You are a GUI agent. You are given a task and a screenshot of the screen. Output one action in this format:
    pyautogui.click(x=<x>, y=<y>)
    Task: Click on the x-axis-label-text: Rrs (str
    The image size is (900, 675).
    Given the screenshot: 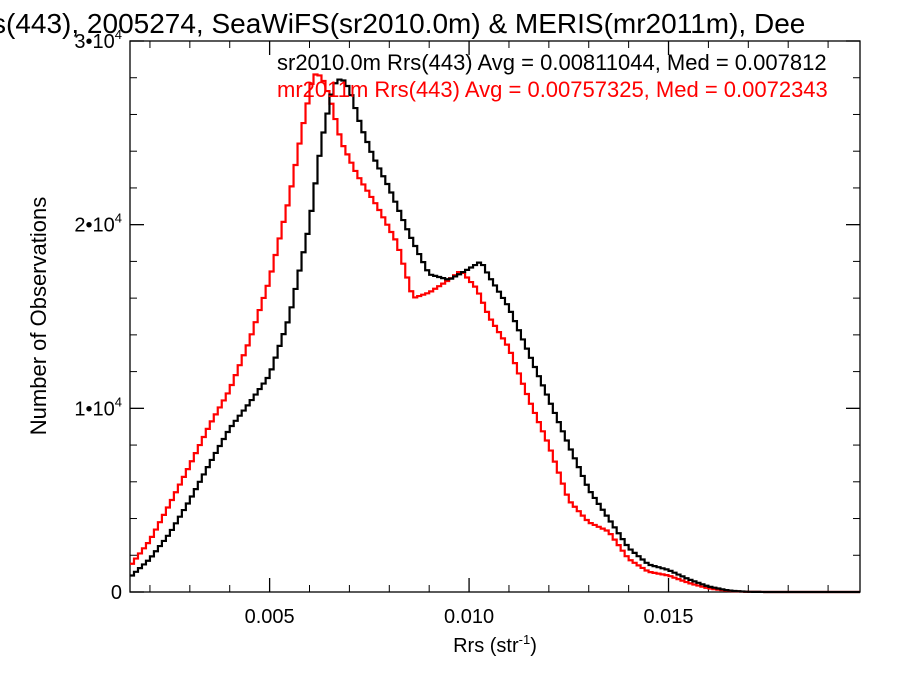 What is the action you would take?
    pyautogui.click(x=486, y=646)
    